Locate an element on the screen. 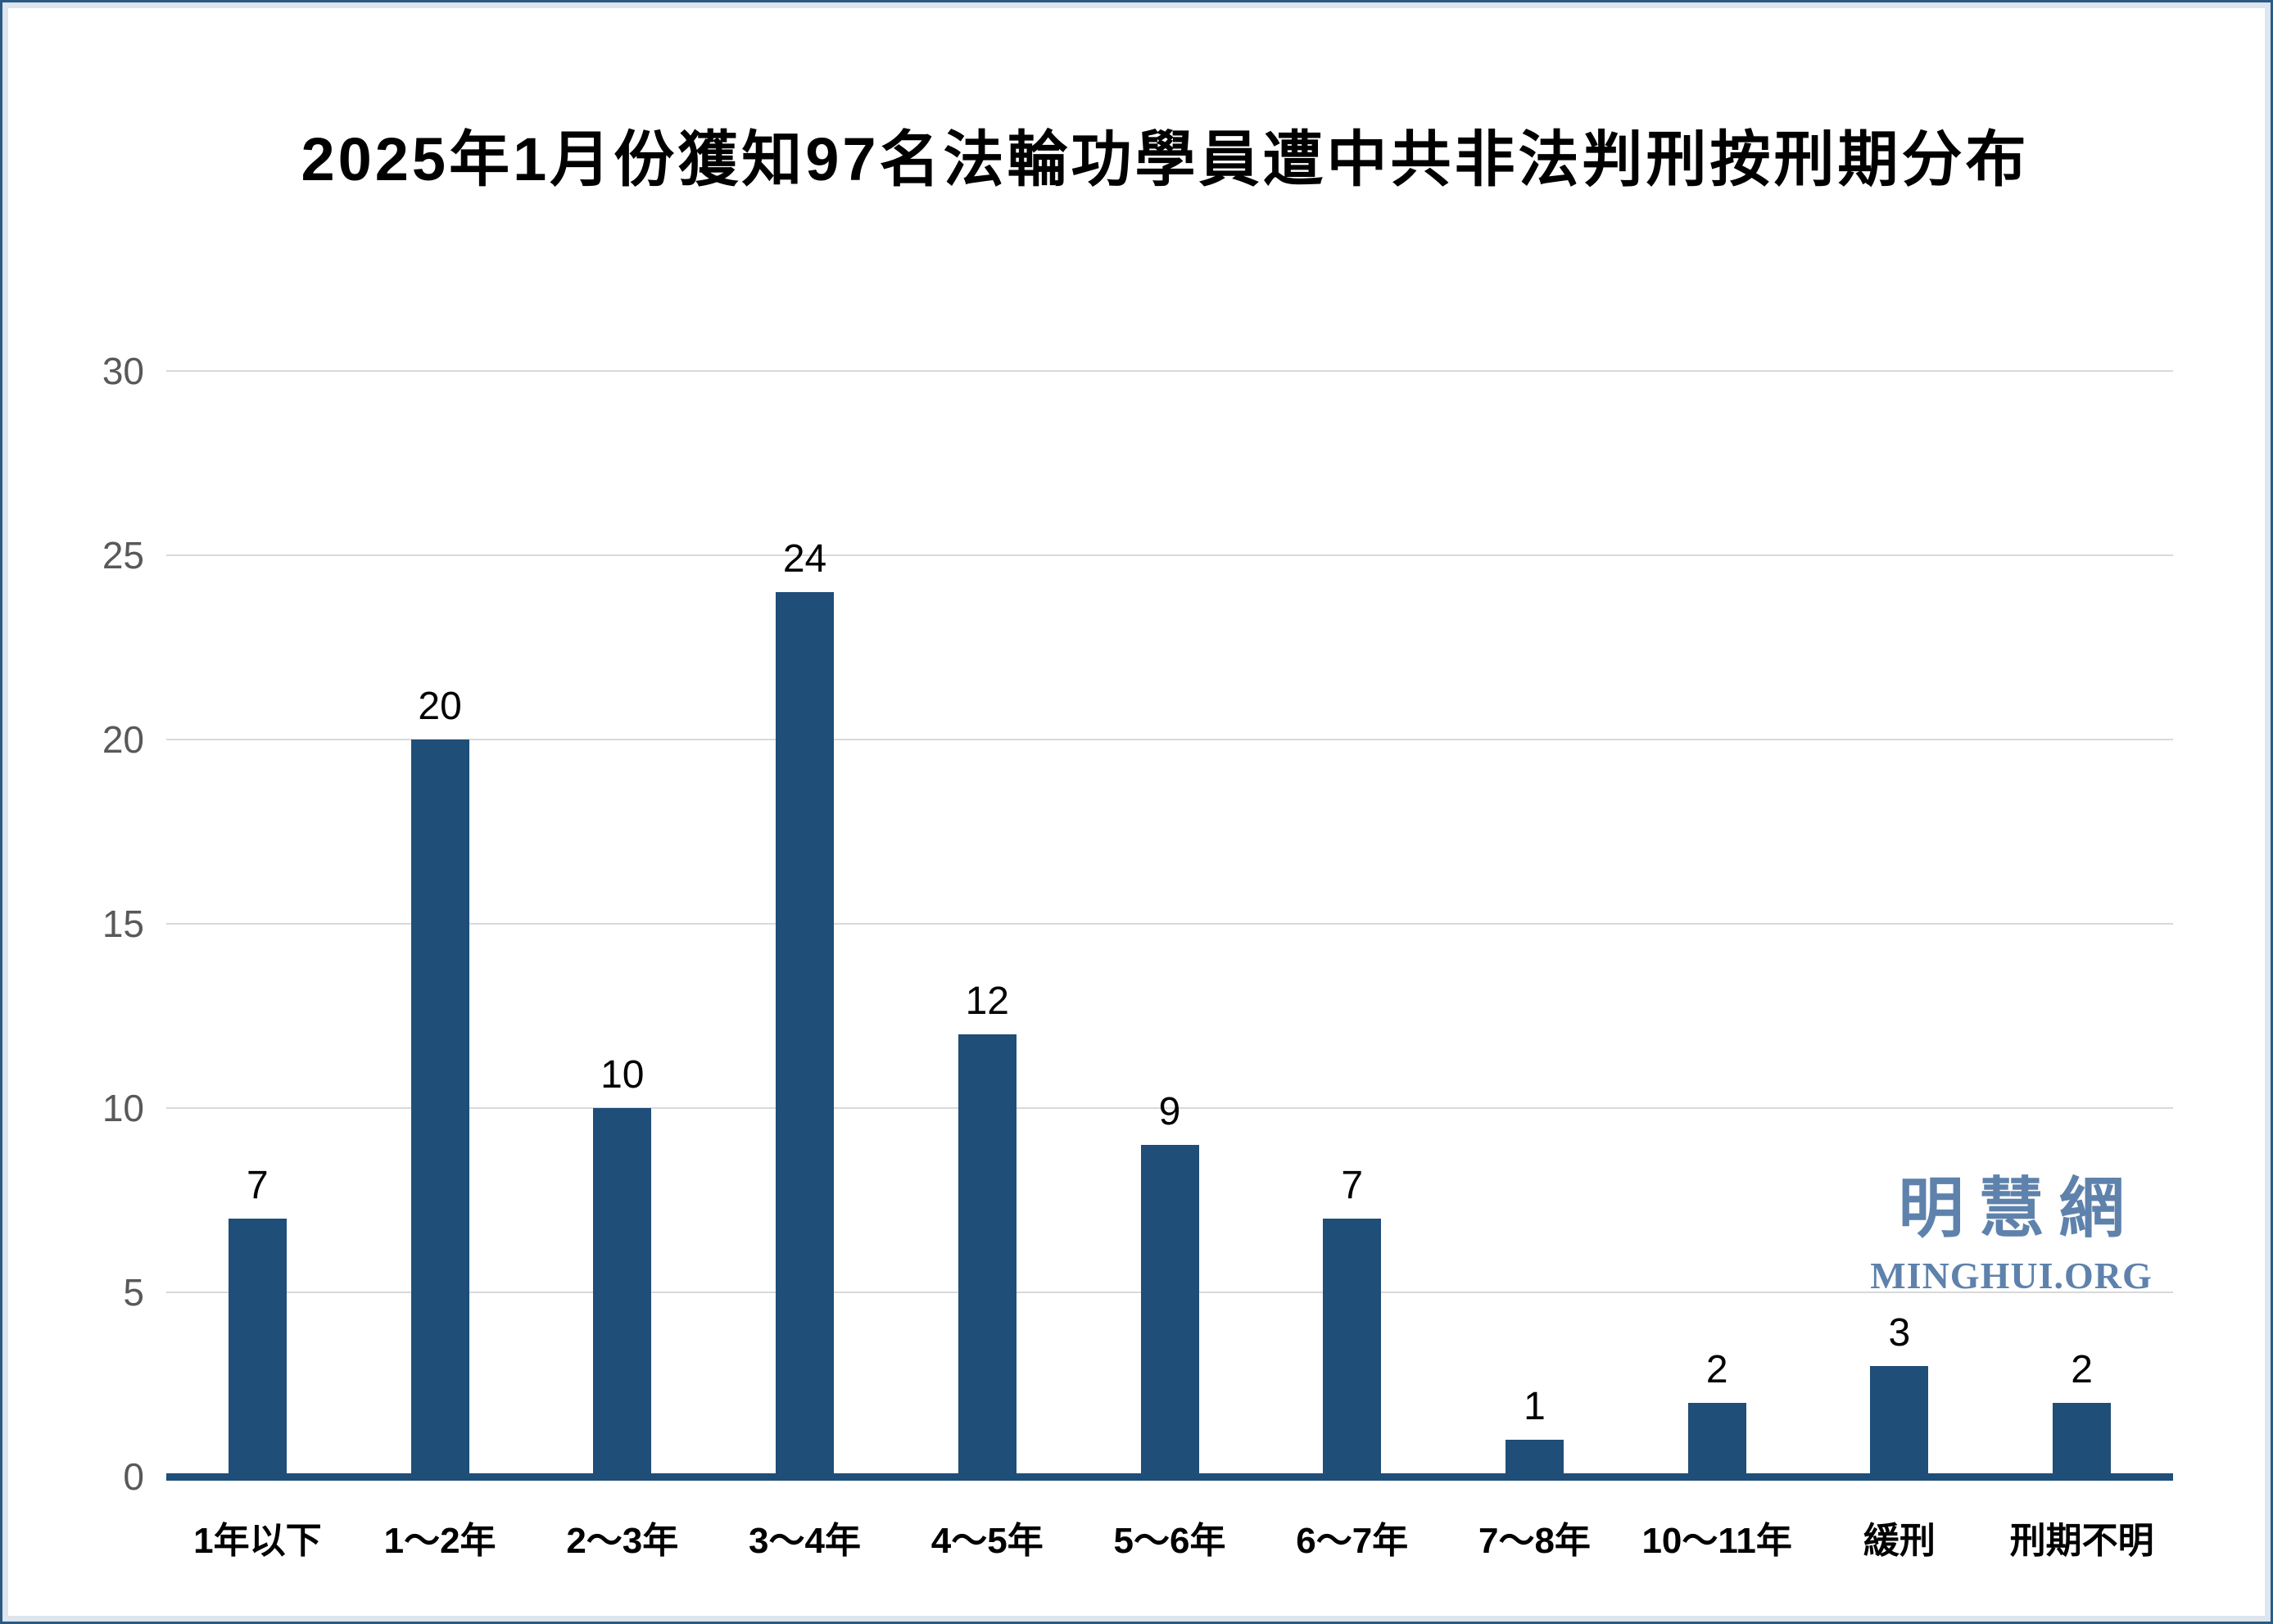  bar-5～6年 is located at coordinates (1169, 1311).